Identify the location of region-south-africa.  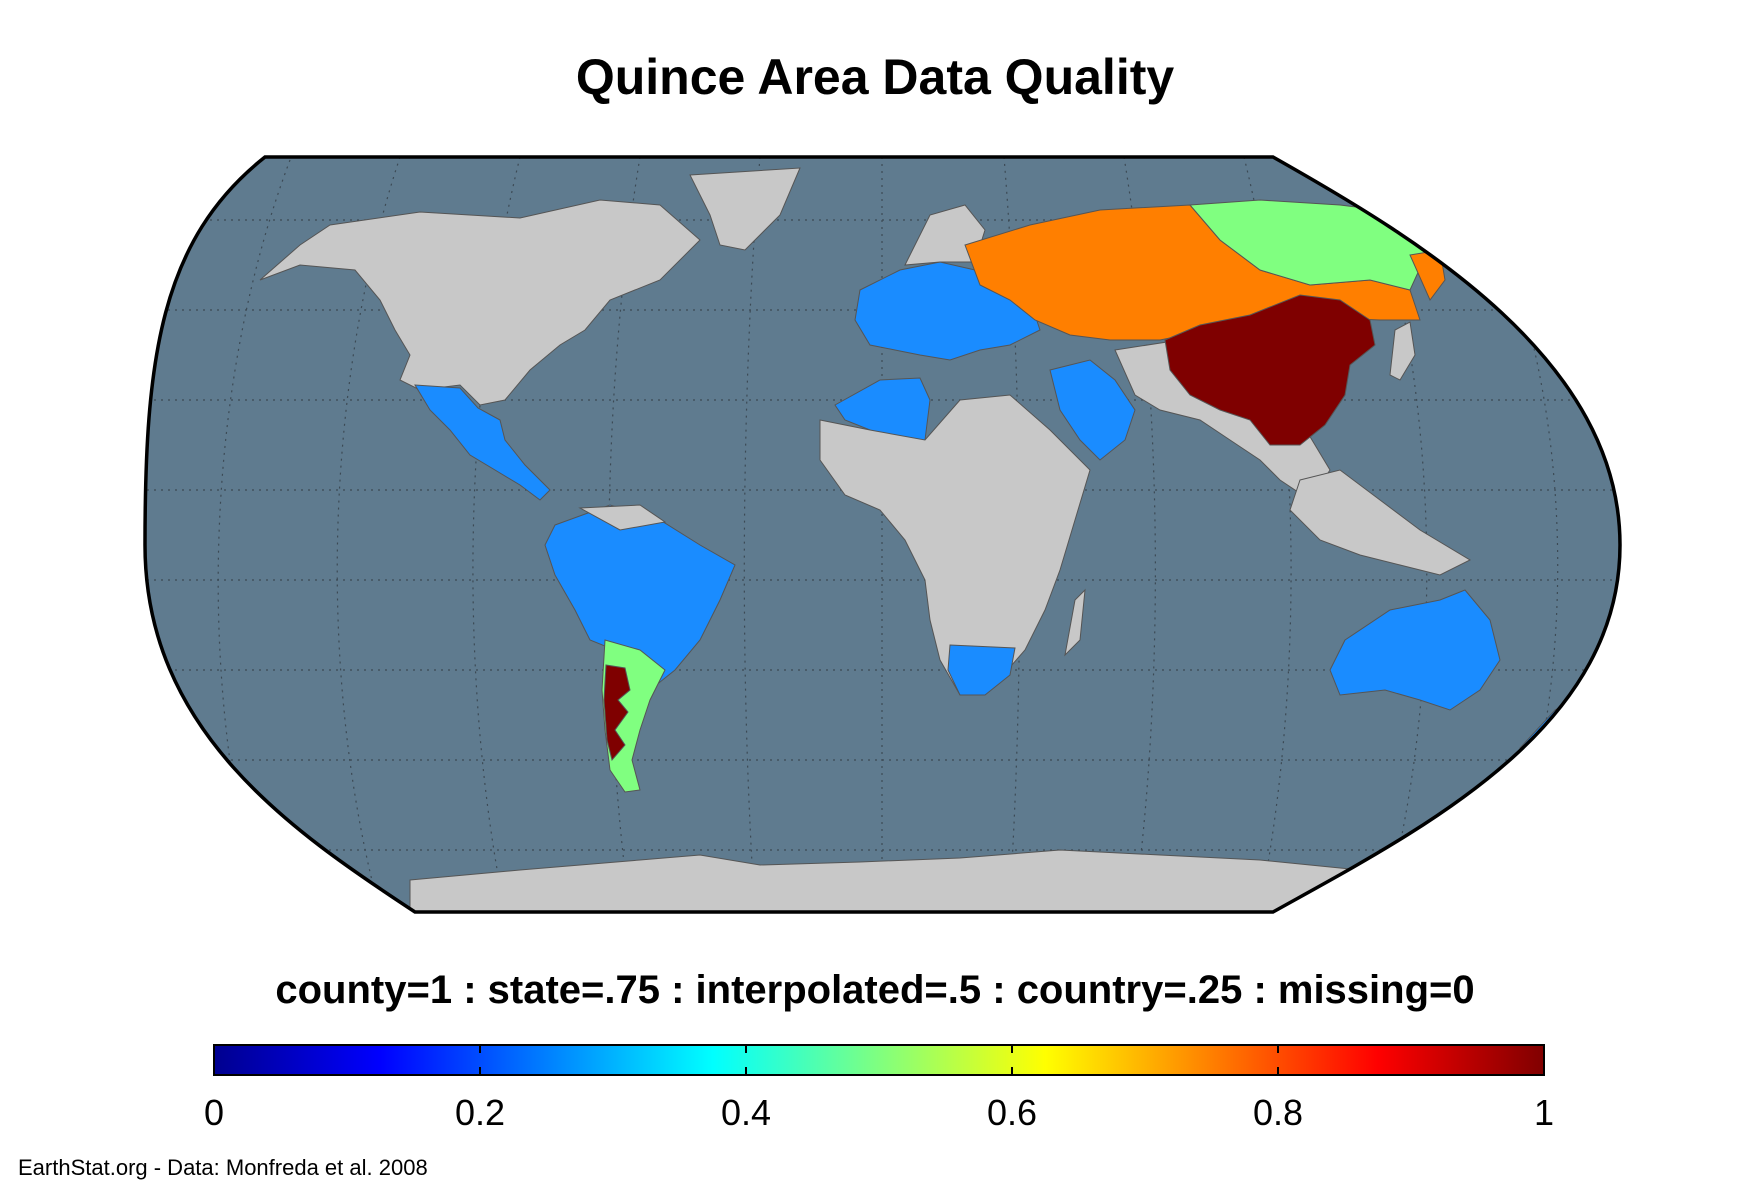
(981, 670).